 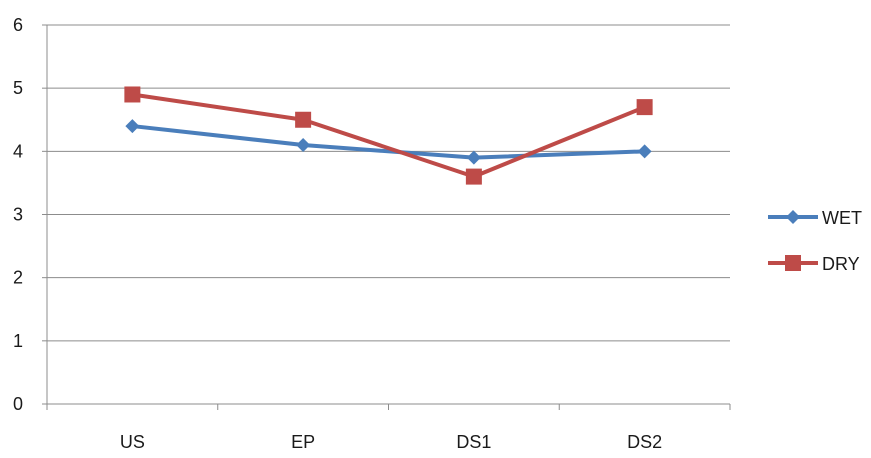 I want to click on x-tick-labels: US EP DS1 DS2, so click(x=391, y=442).